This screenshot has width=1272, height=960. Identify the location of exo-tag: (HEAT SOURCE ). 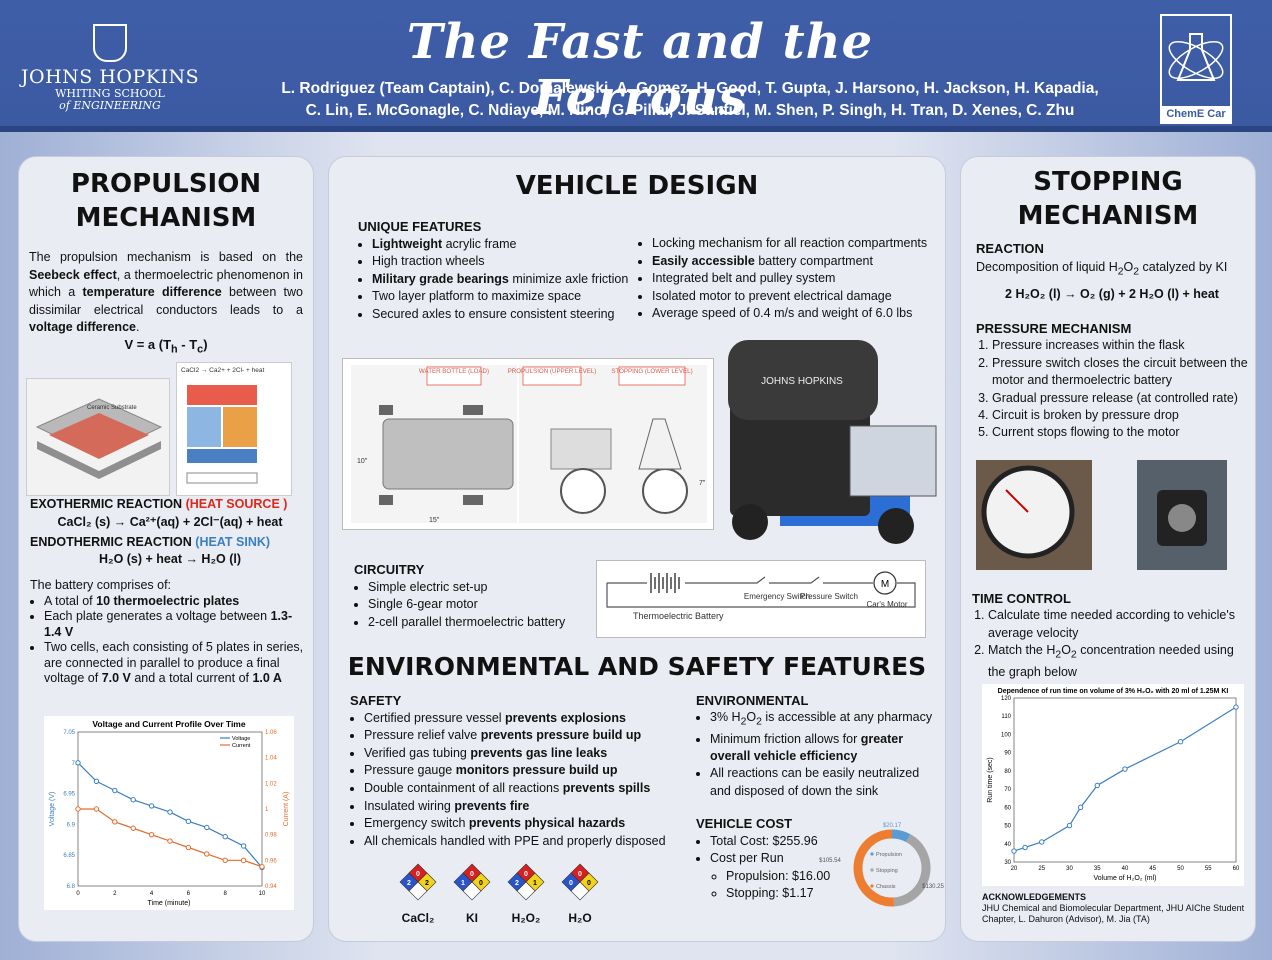
(236, 504).